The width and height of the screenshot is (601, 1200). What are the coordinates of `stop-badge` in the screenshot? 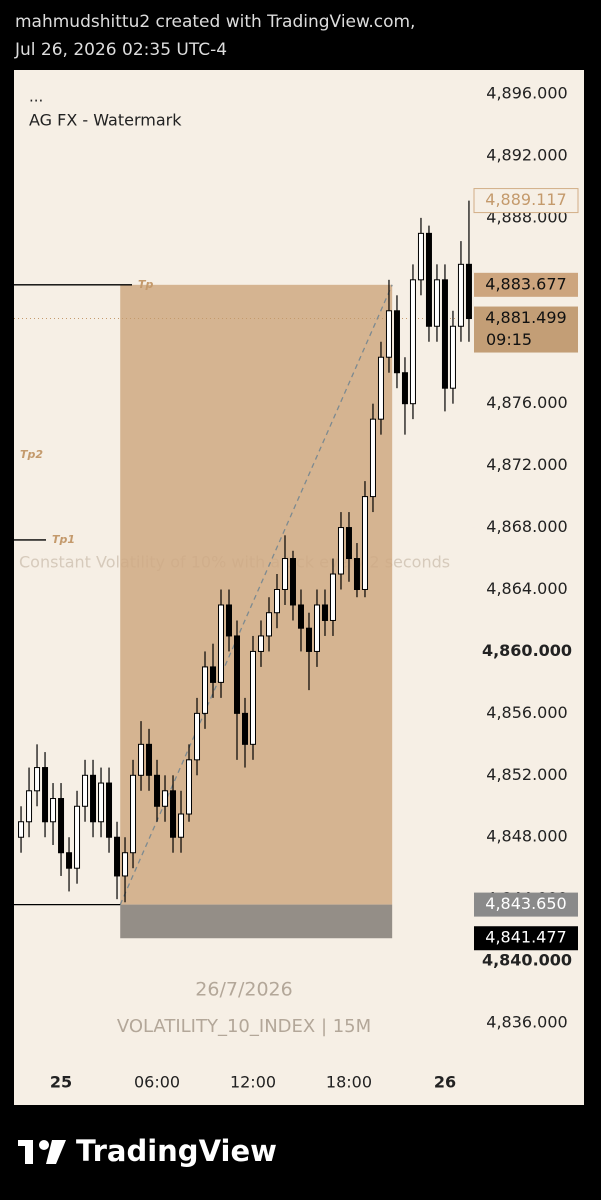 It's located at (526, 938).